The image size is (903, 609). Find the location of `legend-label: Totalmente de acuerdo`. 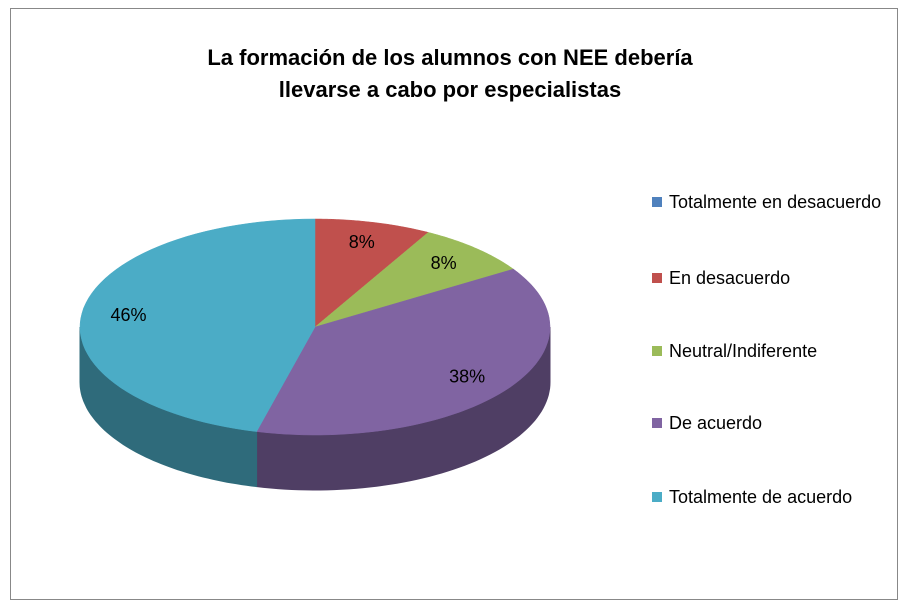

legend-label: Totalmente de acuerdo is located at coordinates (761, 497).